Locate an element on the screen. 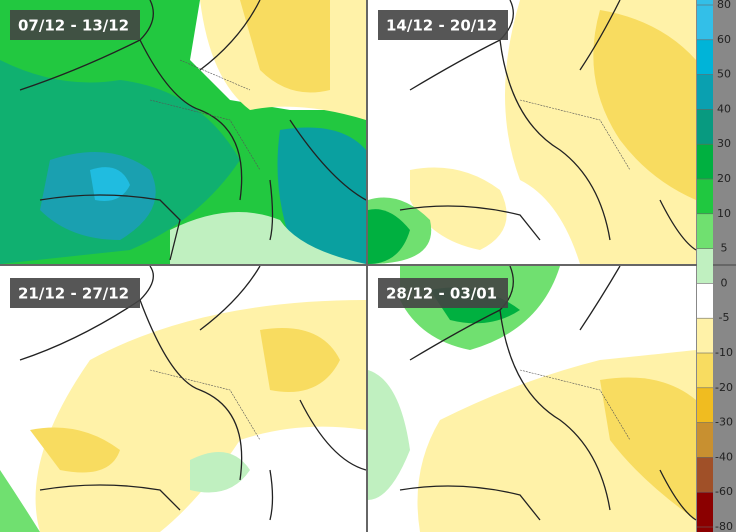 The height and width of the screenshot is (532, 736). colorbar-tick-label: 5 is located at coordinates (724, 248).